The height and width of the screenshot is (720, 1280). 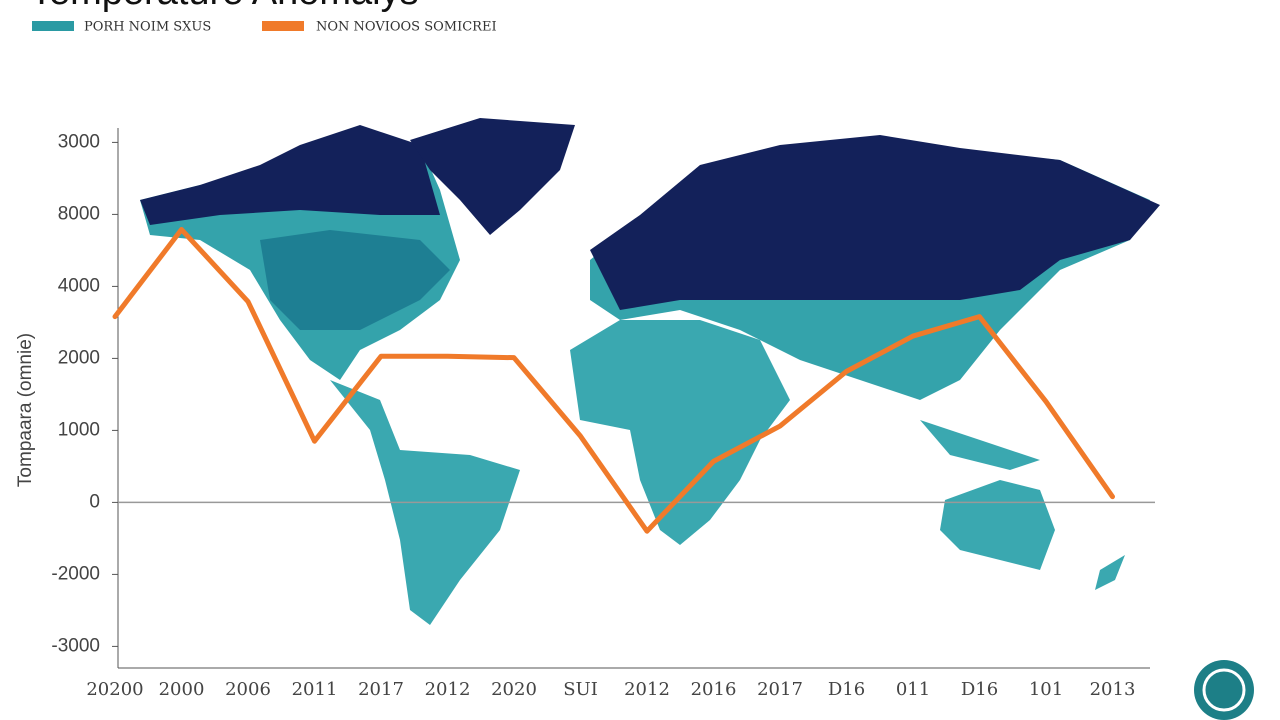 What do you see at coordinates (79, 141) in the screenshot?
I see `y-tick-label: 3000` at bounding box center [79, 141].